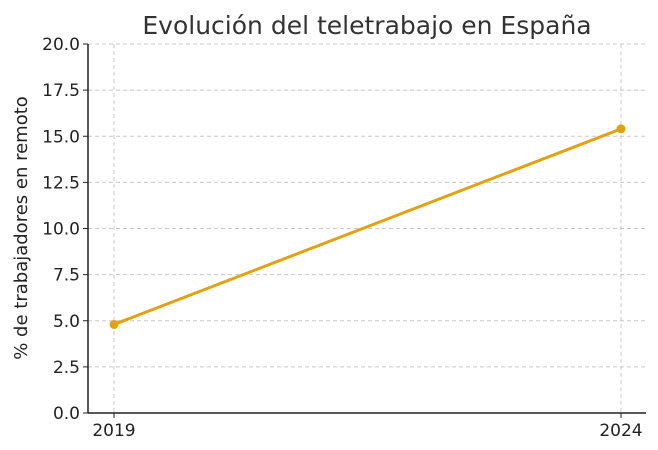 The image size is (658, 450). I want to click on y-axis-label: % de trabajadores en remoto, so click(21, 228).